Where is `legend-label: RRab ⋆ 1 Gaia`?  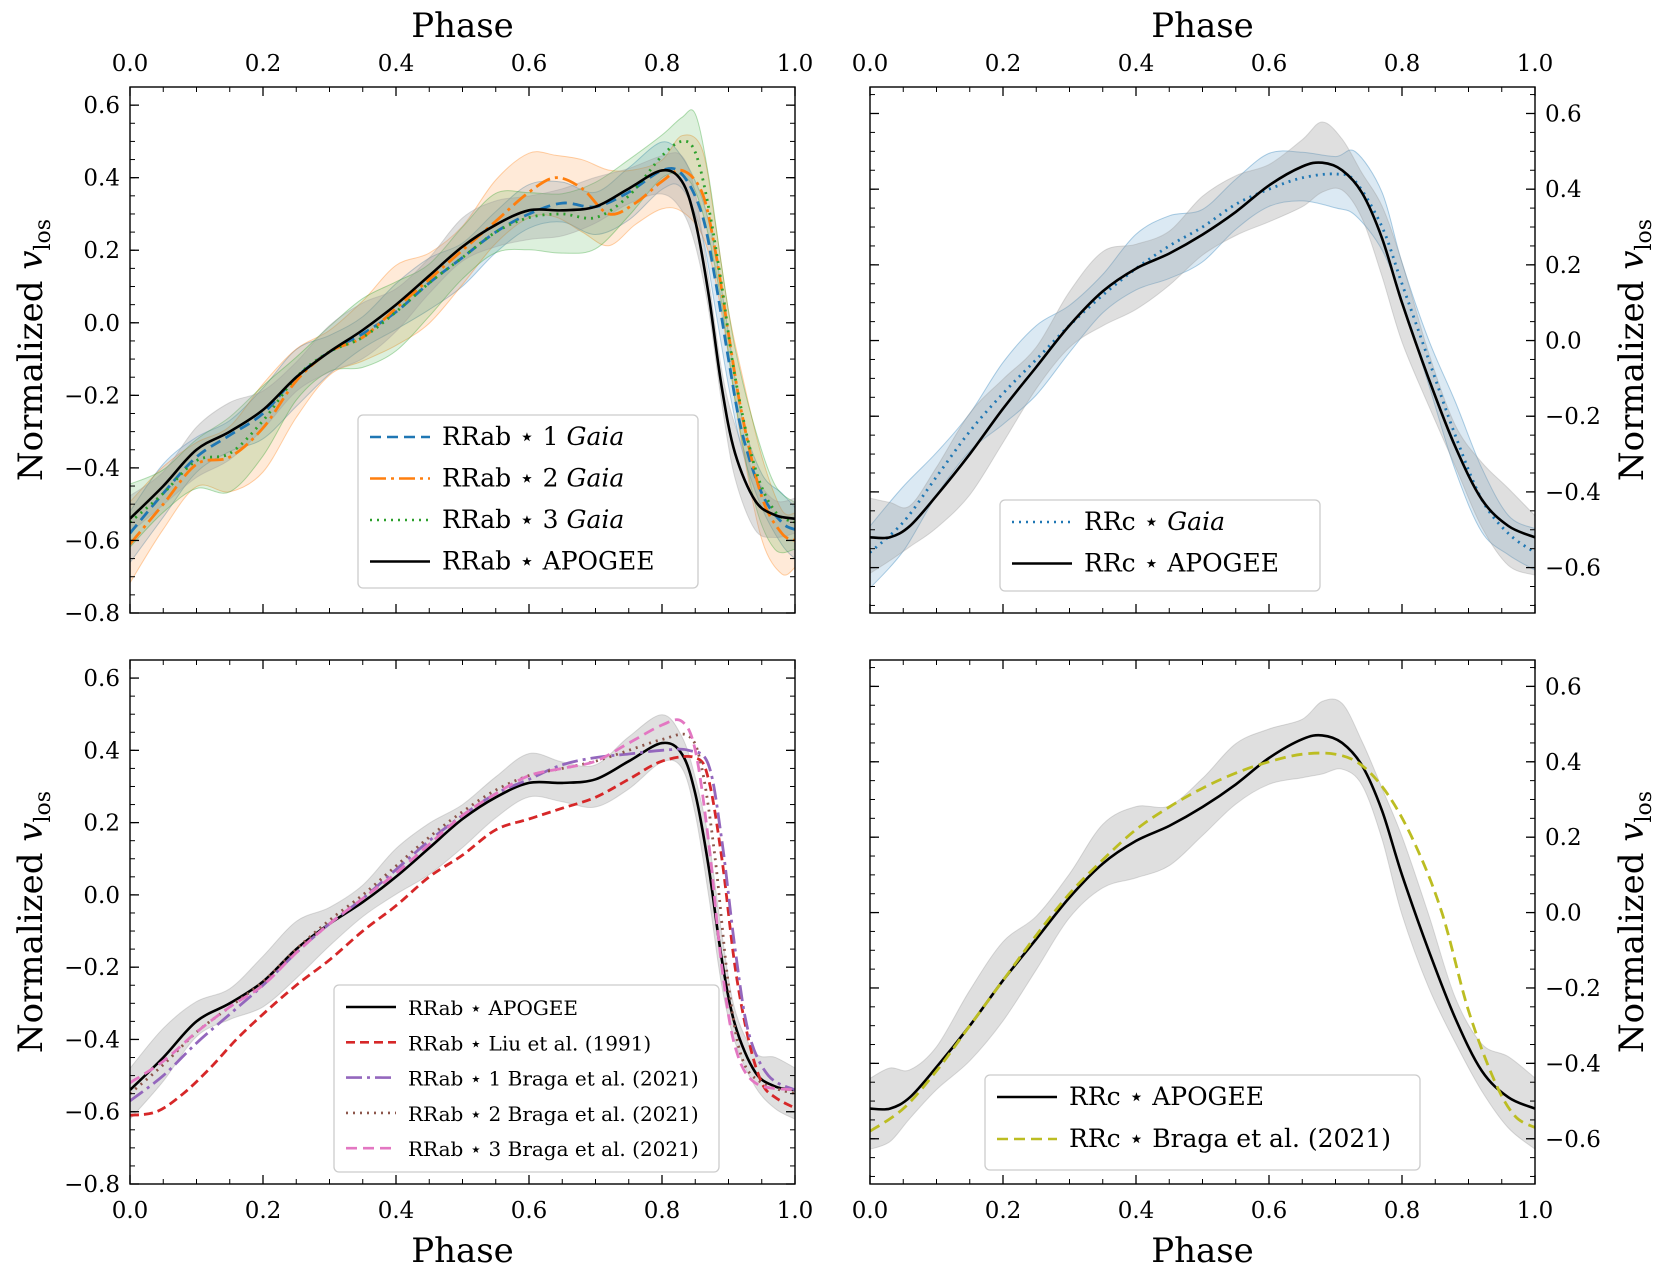 legend-label: RRab ⋆ 1 Gaia is located at coordinates (533, 436).